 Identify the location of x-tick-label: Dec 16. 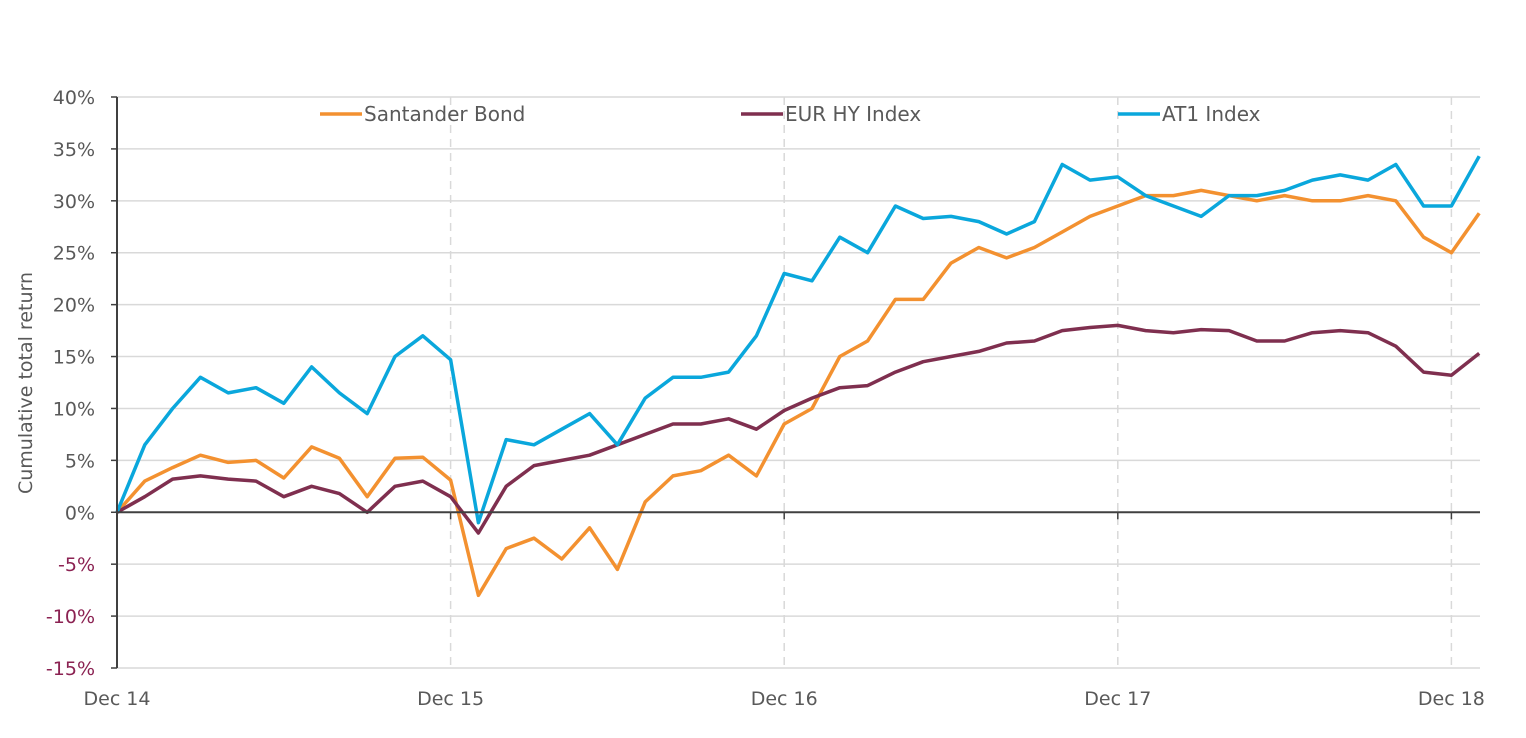
(784, 699).